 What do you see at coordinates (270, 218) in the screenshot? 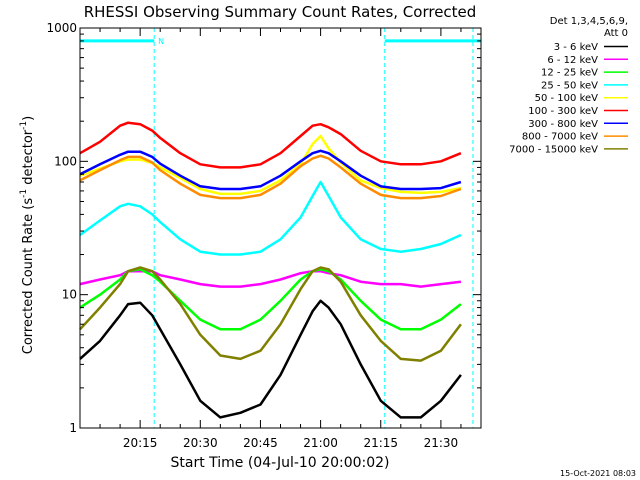
I see `series-line-25-50-kev` at bounding box center [270, 218].